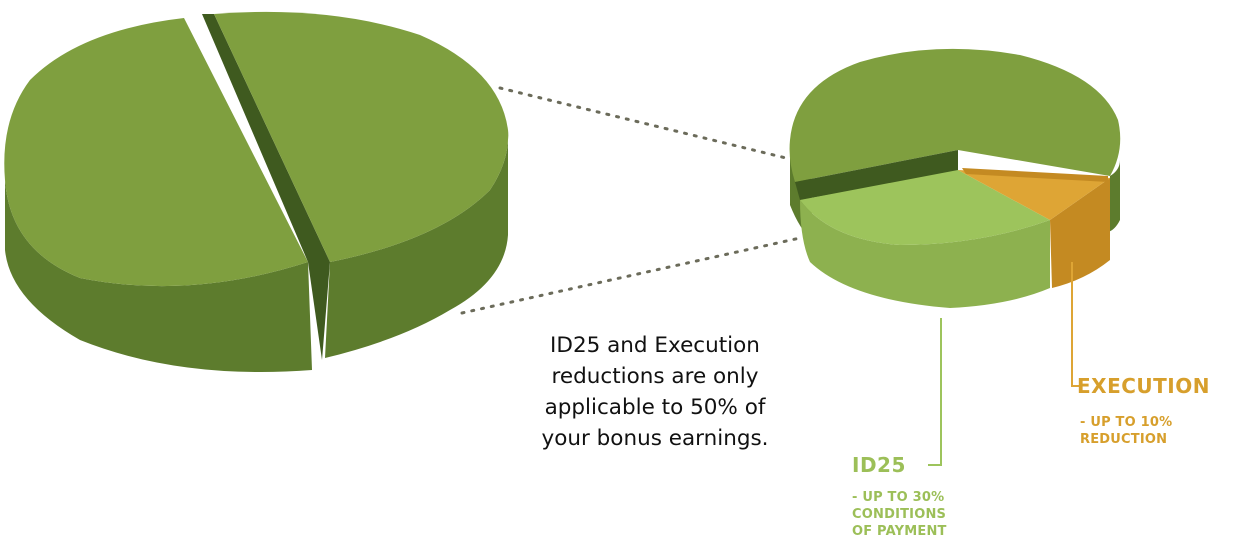 The image size is (1246, 554). Describe the element at coordinates (631, 200) in the screenshot. I see `connector-lines` at that location.